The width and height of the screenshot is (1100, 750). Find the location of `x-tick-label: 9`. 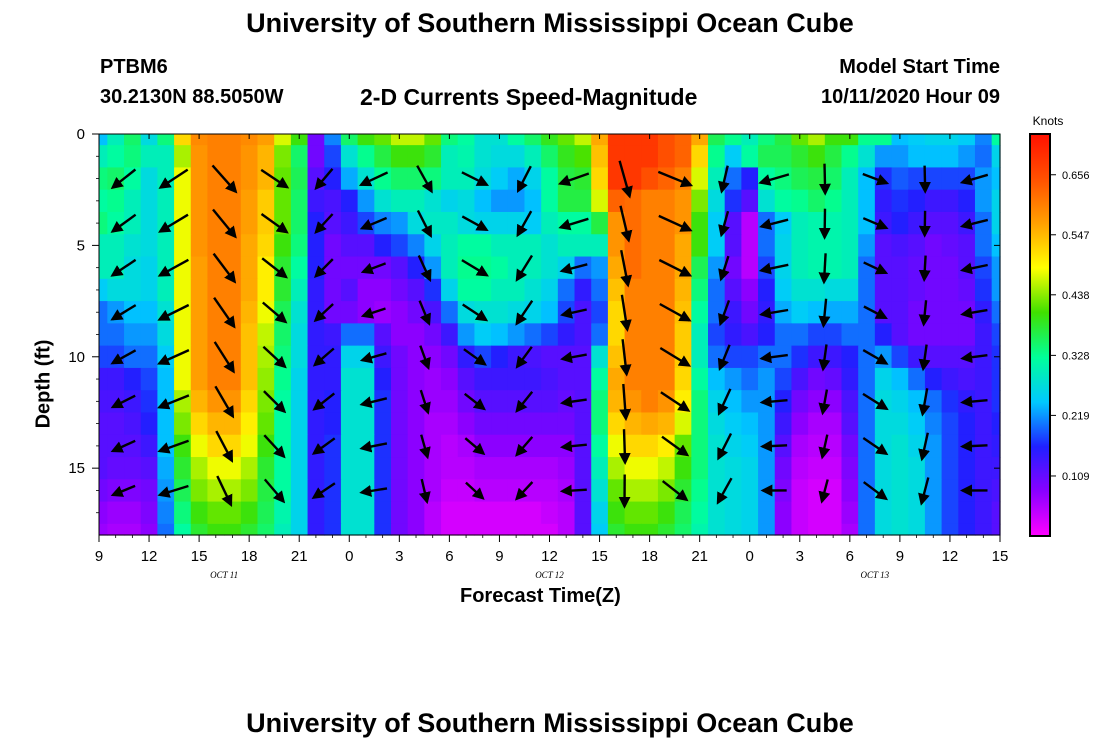

x-tick-label: 9 is located at coordinates (99, 556).